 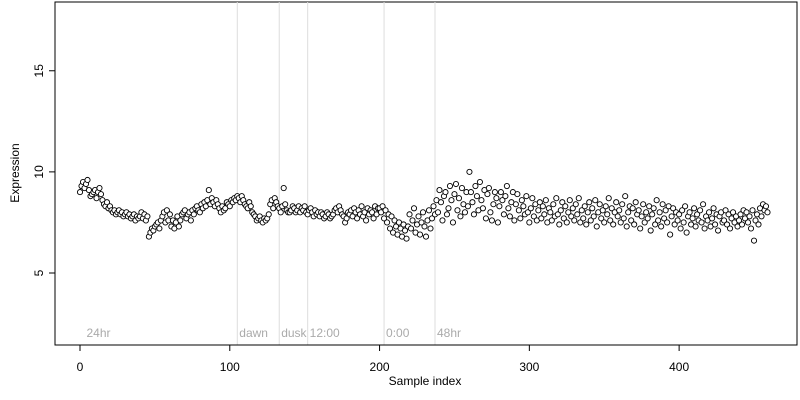 What do you see at coordinates (39, 272) in the screenshot?
I see `y-tick-label: 5` at bounding box center [39, 272].